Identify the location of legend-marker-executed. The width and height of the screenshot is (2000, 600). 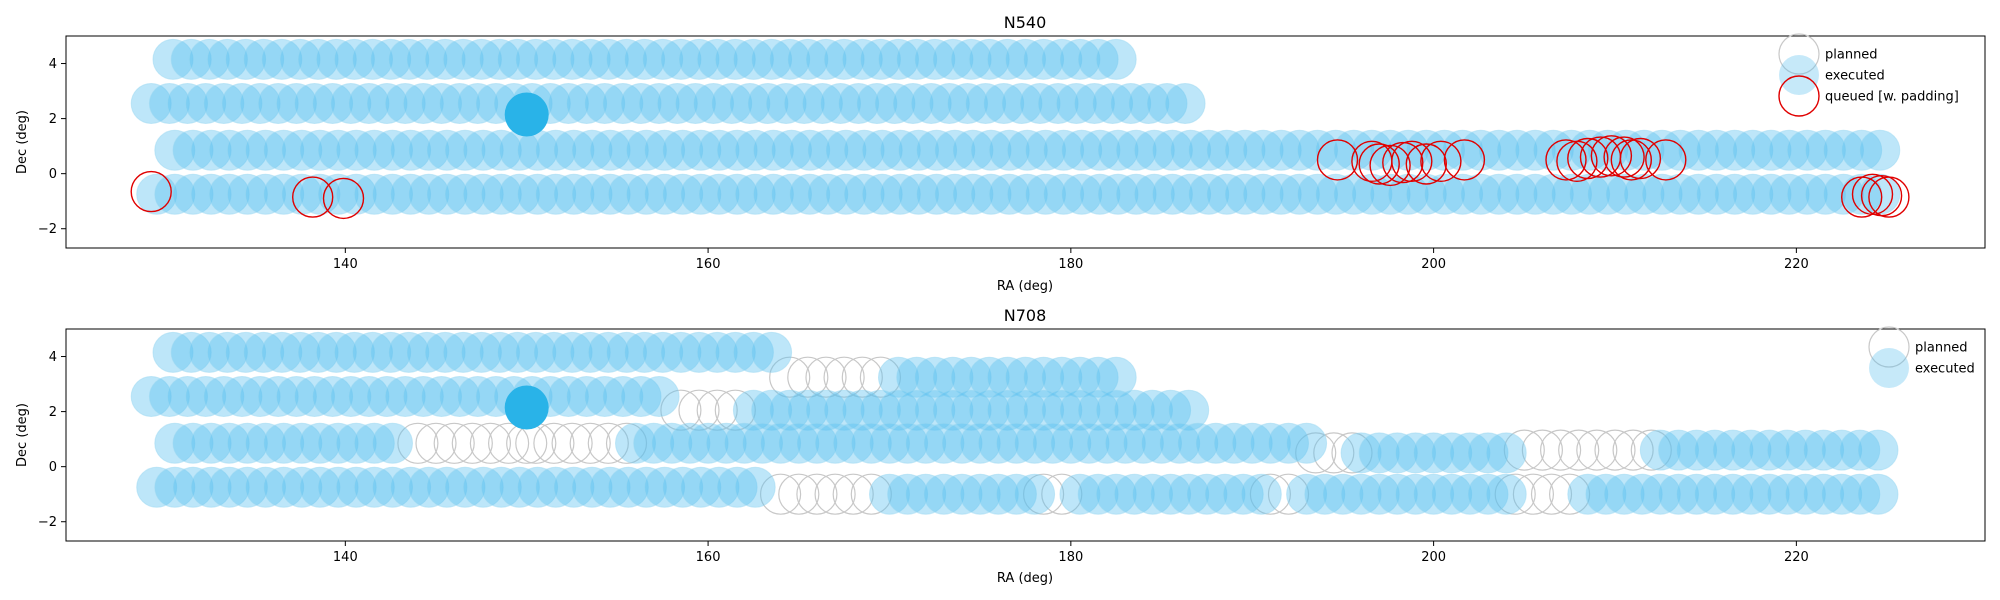
(1889, 368).